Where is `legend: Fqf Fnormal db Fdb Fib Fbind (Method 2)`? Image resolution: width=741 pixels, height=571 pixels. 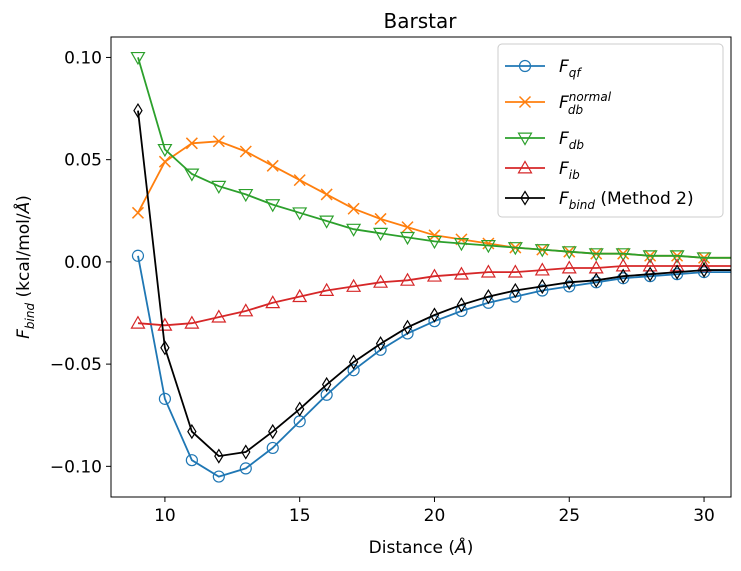
legend: Fqf Fnormal db Fdb Fib Fbind (Method 2) is located at coordinates (610, 130).